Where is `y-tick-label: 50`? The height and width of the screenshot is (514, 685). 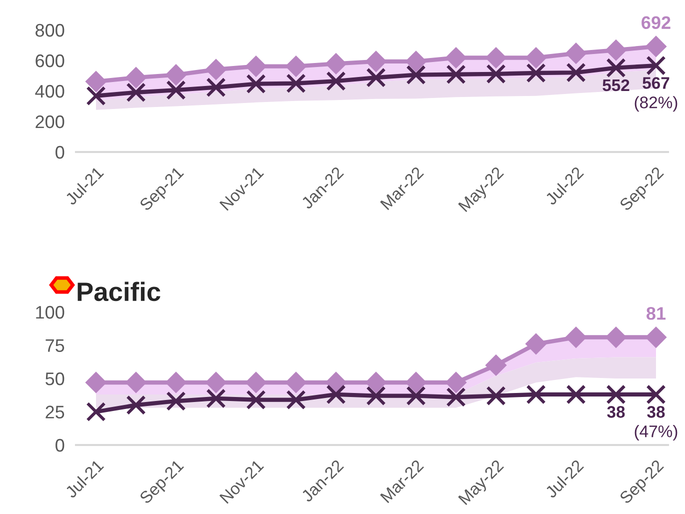 y-tick-label: 50 is located at coordinates (55, 379).